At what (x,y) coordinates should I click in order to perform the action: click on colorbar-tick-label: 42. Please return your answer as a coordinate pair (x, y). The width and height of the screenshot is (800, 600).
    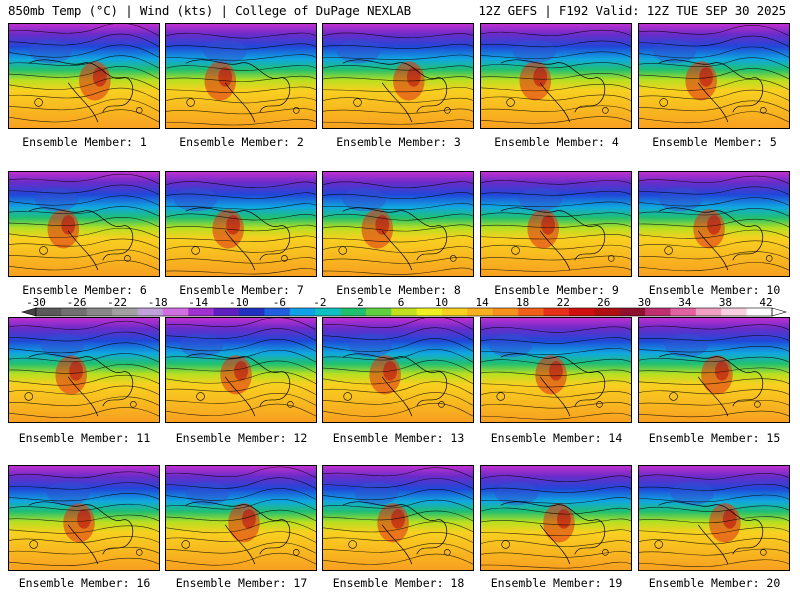
    Looking at the image, I should click on (765, 302).